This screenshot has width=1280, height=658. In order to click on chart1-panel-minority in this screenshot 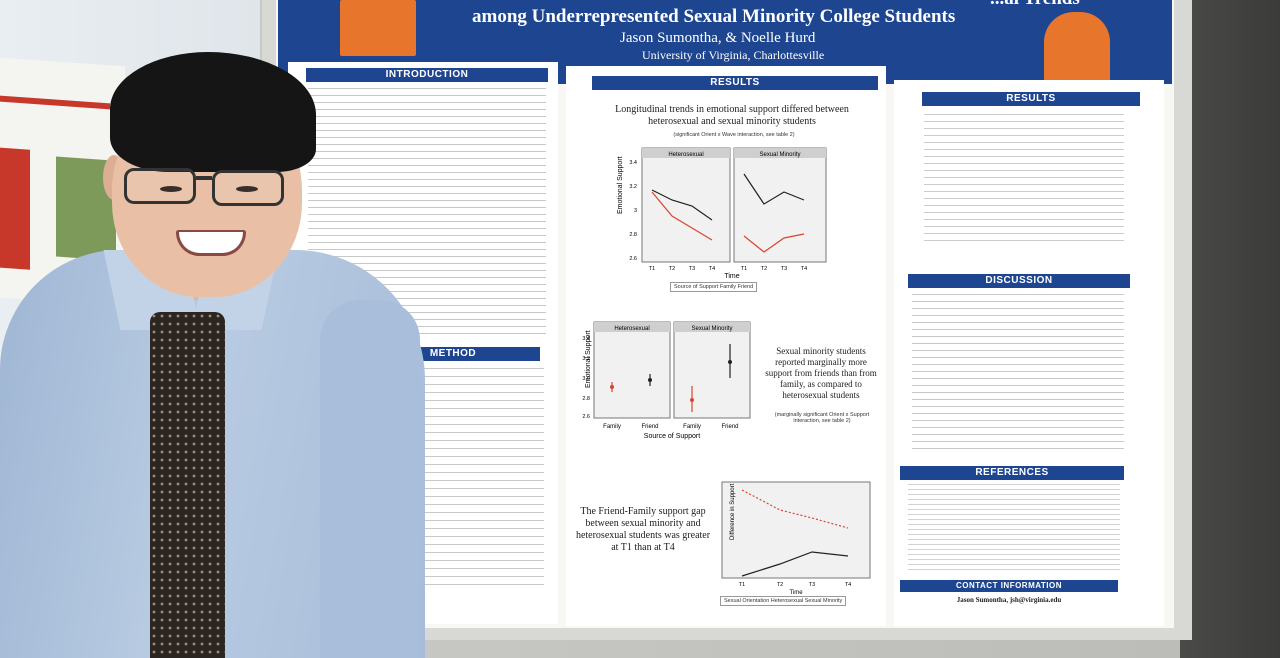, I will do `click(780, 205)`.